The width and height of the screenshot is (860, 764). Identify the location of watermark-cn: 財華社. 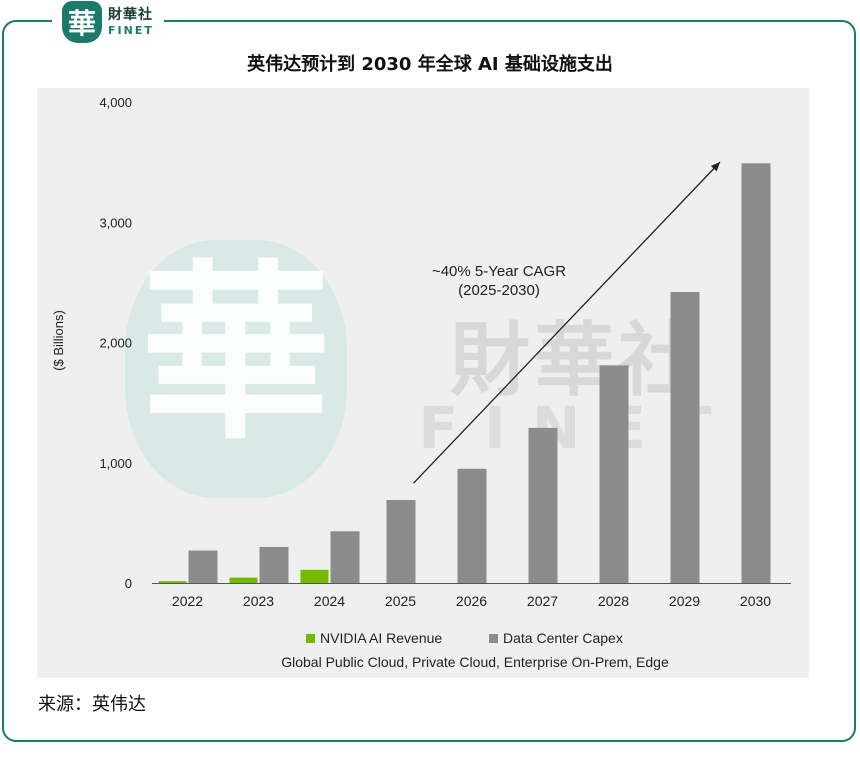
(576, 360).